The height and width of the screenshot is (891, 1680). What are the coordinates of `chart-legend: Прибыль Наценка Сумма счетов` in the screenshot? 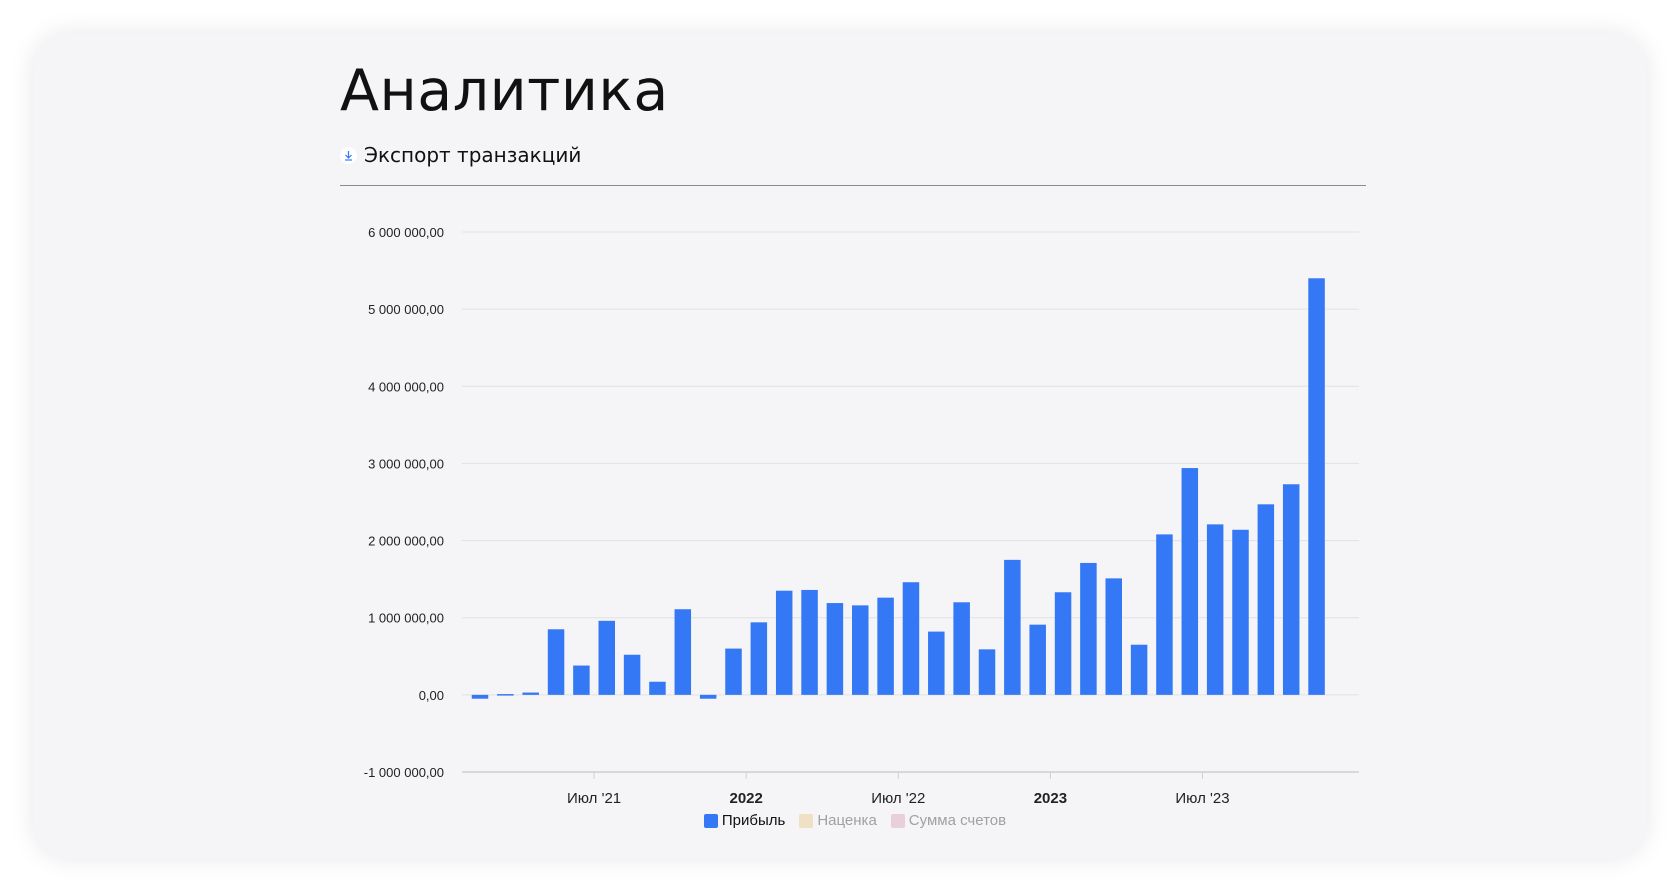 It's located at (840, 820).